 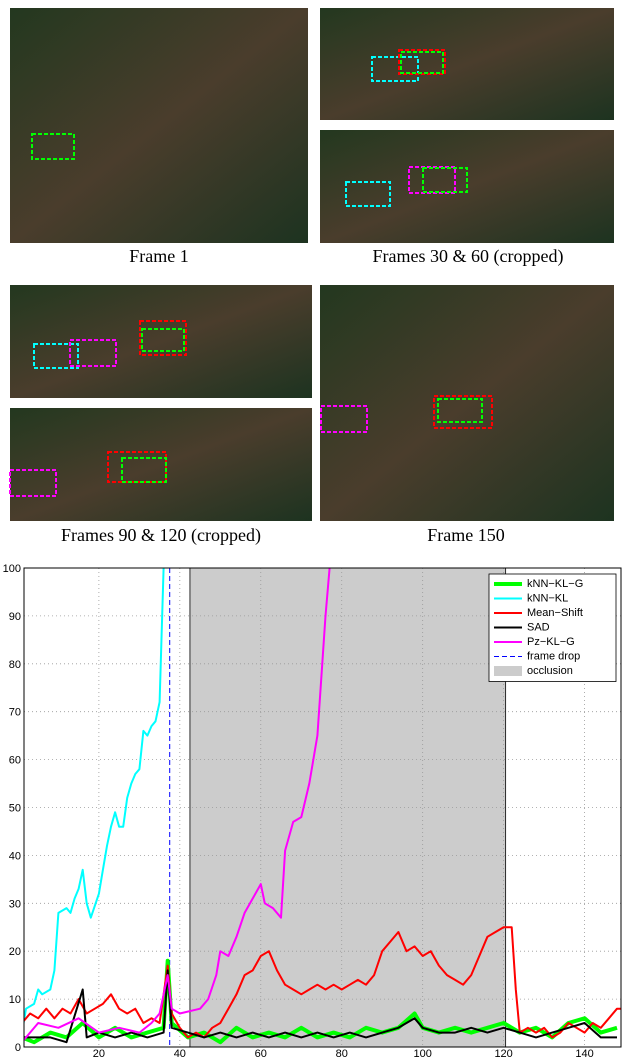 What do you see at coordinates (180, 1052) in the screenshot?
I see `x-tick-label: 40` at bounding box center [180, 1052].